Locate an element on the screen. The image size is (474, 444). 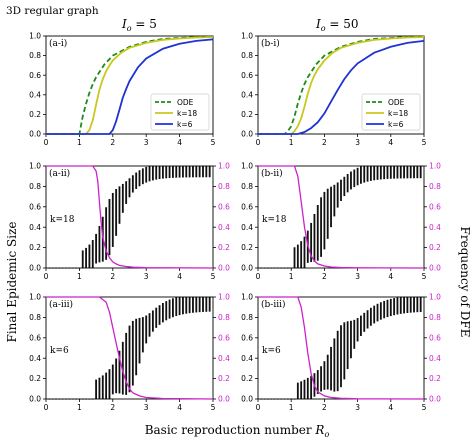
y-tick-label: 1.0 is located at coordinates (247, 297).